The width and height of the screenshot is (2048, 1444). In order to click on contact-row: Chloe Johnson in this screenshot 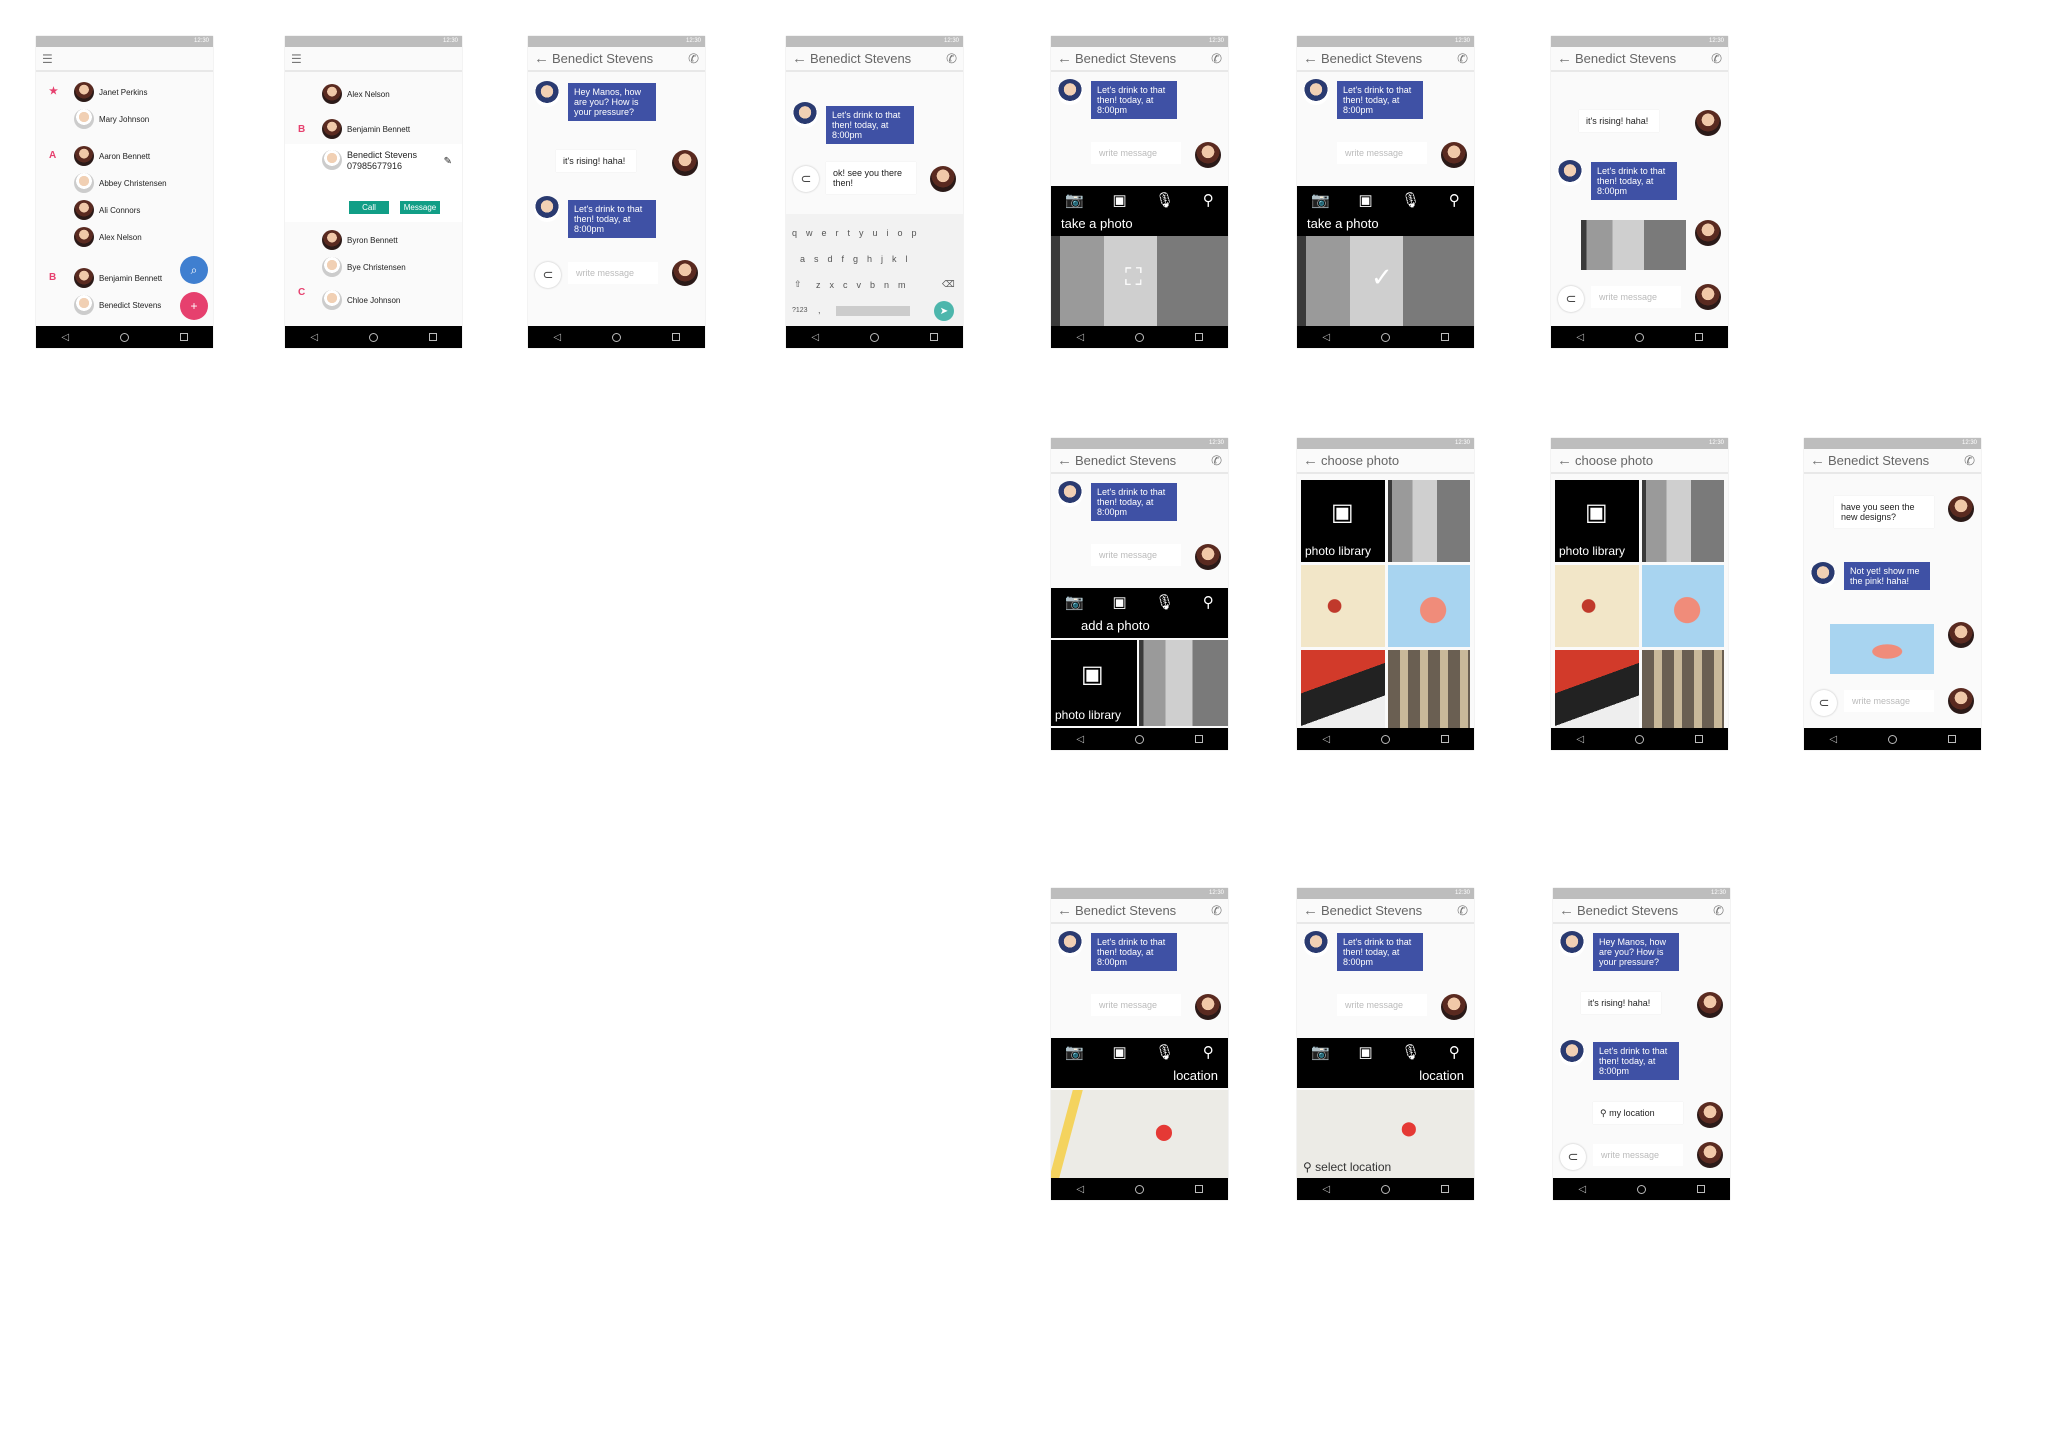, I will do `click(373, 300)`.